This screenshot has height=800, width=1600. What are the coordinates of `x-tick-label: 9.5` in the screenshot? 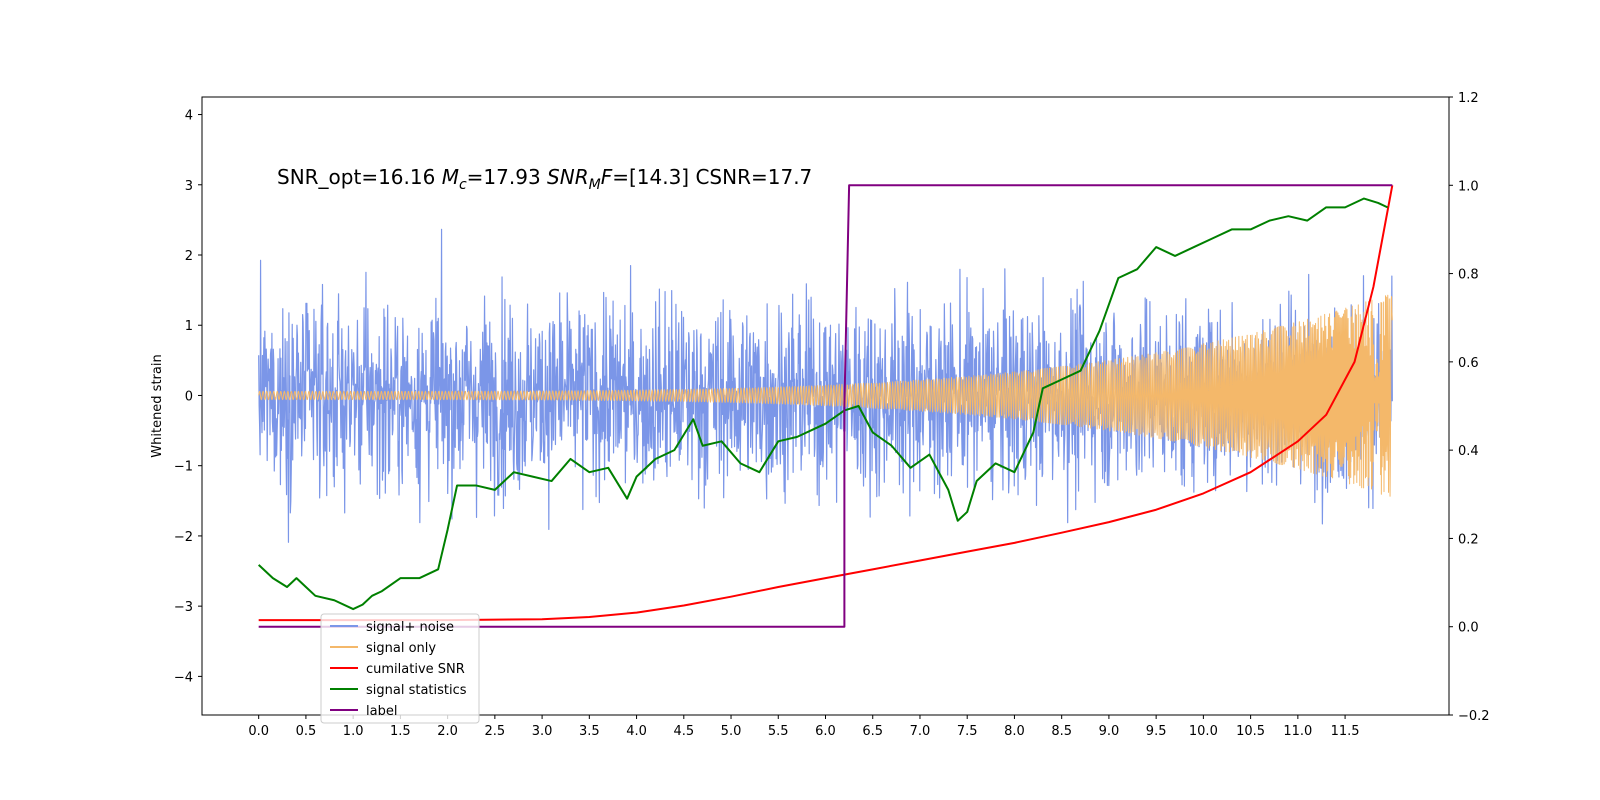 It's located at (1156, 731).